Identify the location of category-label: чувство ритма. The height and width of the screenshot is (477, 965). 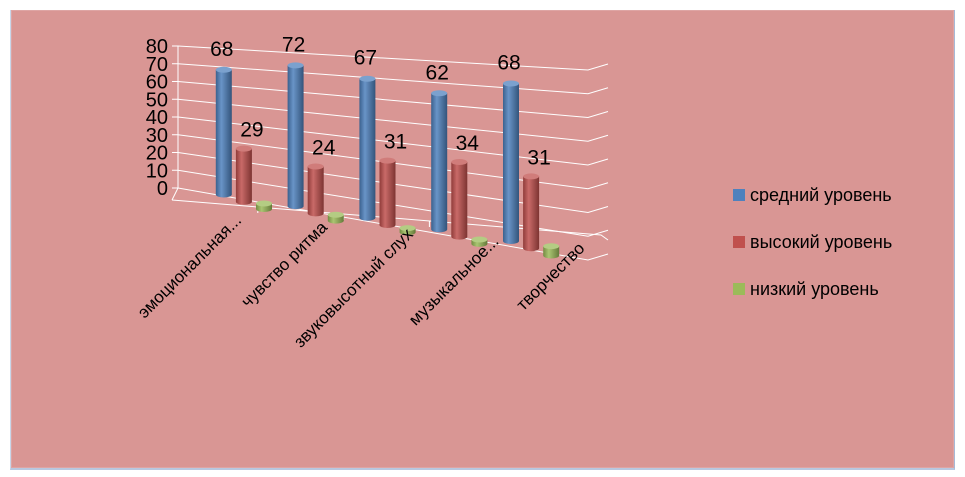
(284, 264).